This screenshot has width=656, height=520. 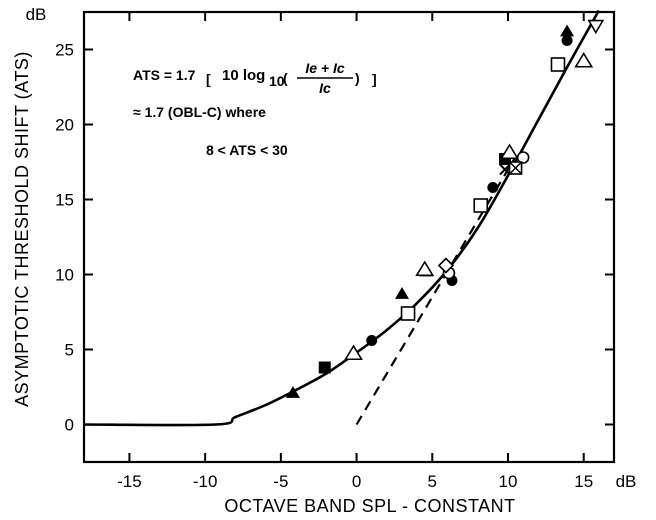 I want to click on formula-close-paren: ), so click(x=357, y=78).